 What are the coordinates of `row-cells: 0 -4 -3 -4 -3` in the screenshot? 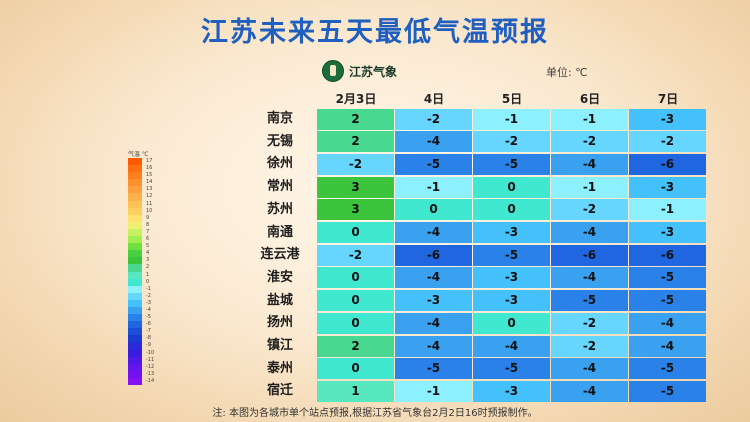 It's located at (512, 232).